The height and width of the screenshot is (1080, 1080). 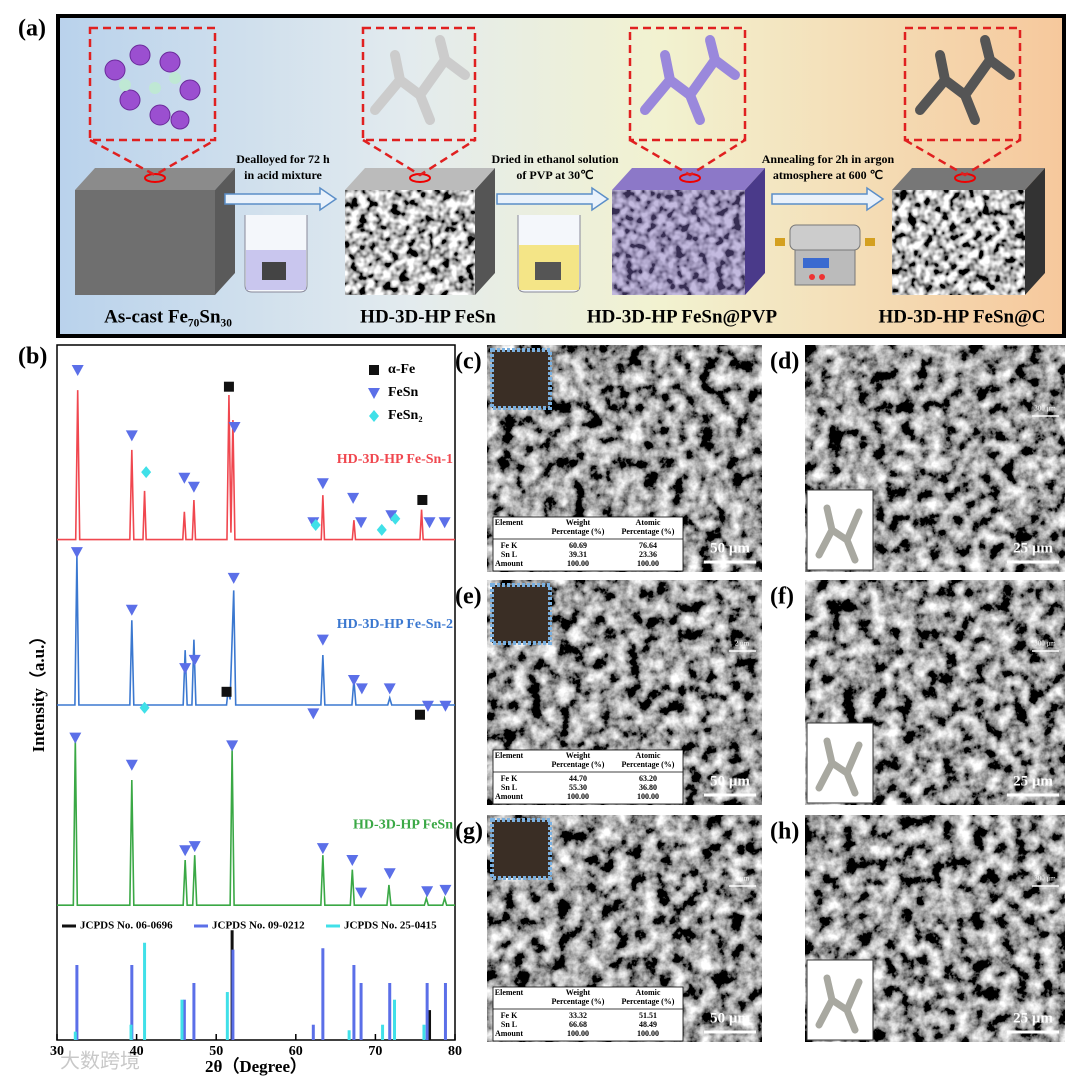 I want to click on zoom-boxes, so click(x=555, y=101).